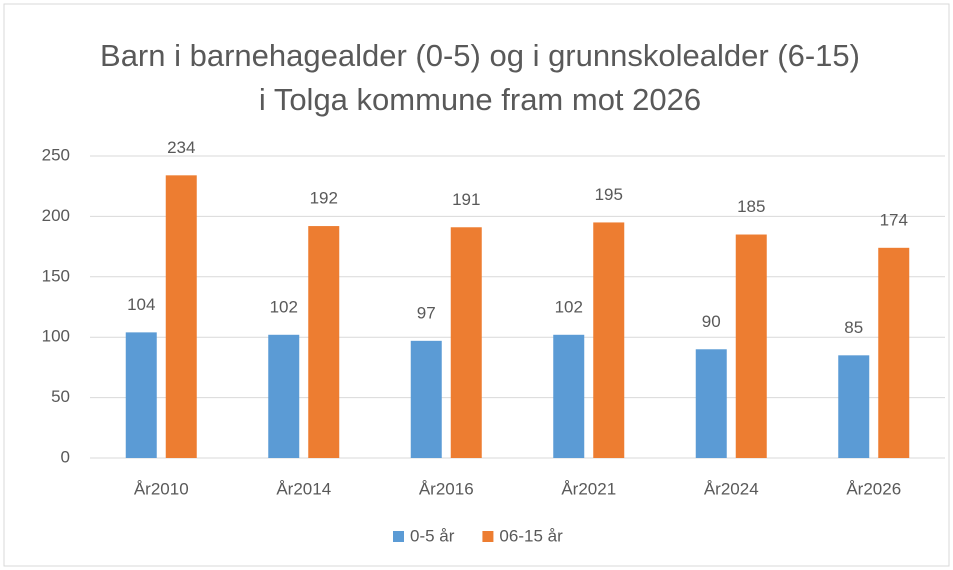 The width and height of the screenshot is (953, 570). Describe the element at coordinates (731, 488) in the screenshot. I see `x-tick-label: År2024` at that location.